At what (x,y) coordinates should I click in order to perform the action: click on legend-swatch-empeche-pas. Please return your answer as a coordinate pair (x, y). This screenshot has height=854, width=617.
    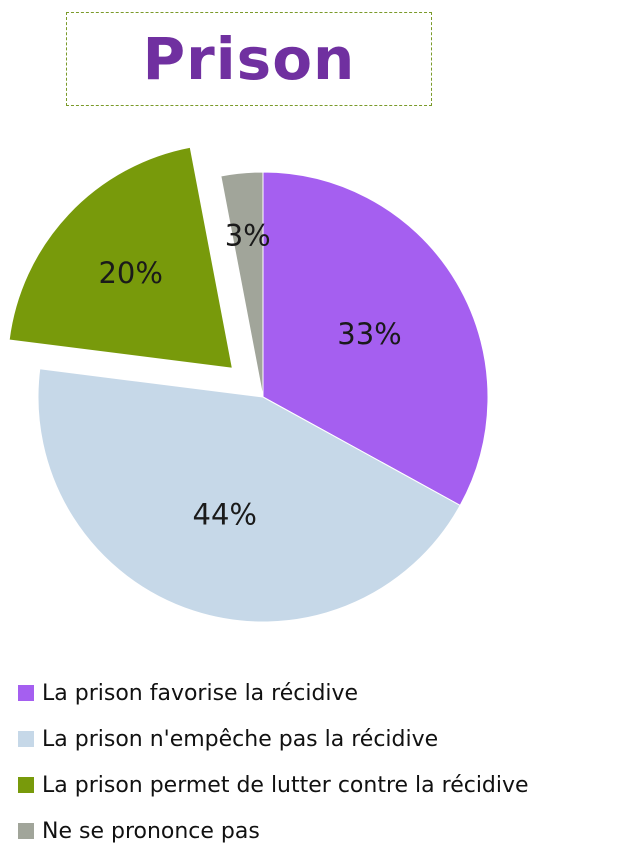
    Looking at the image, I should click on (26, 739).